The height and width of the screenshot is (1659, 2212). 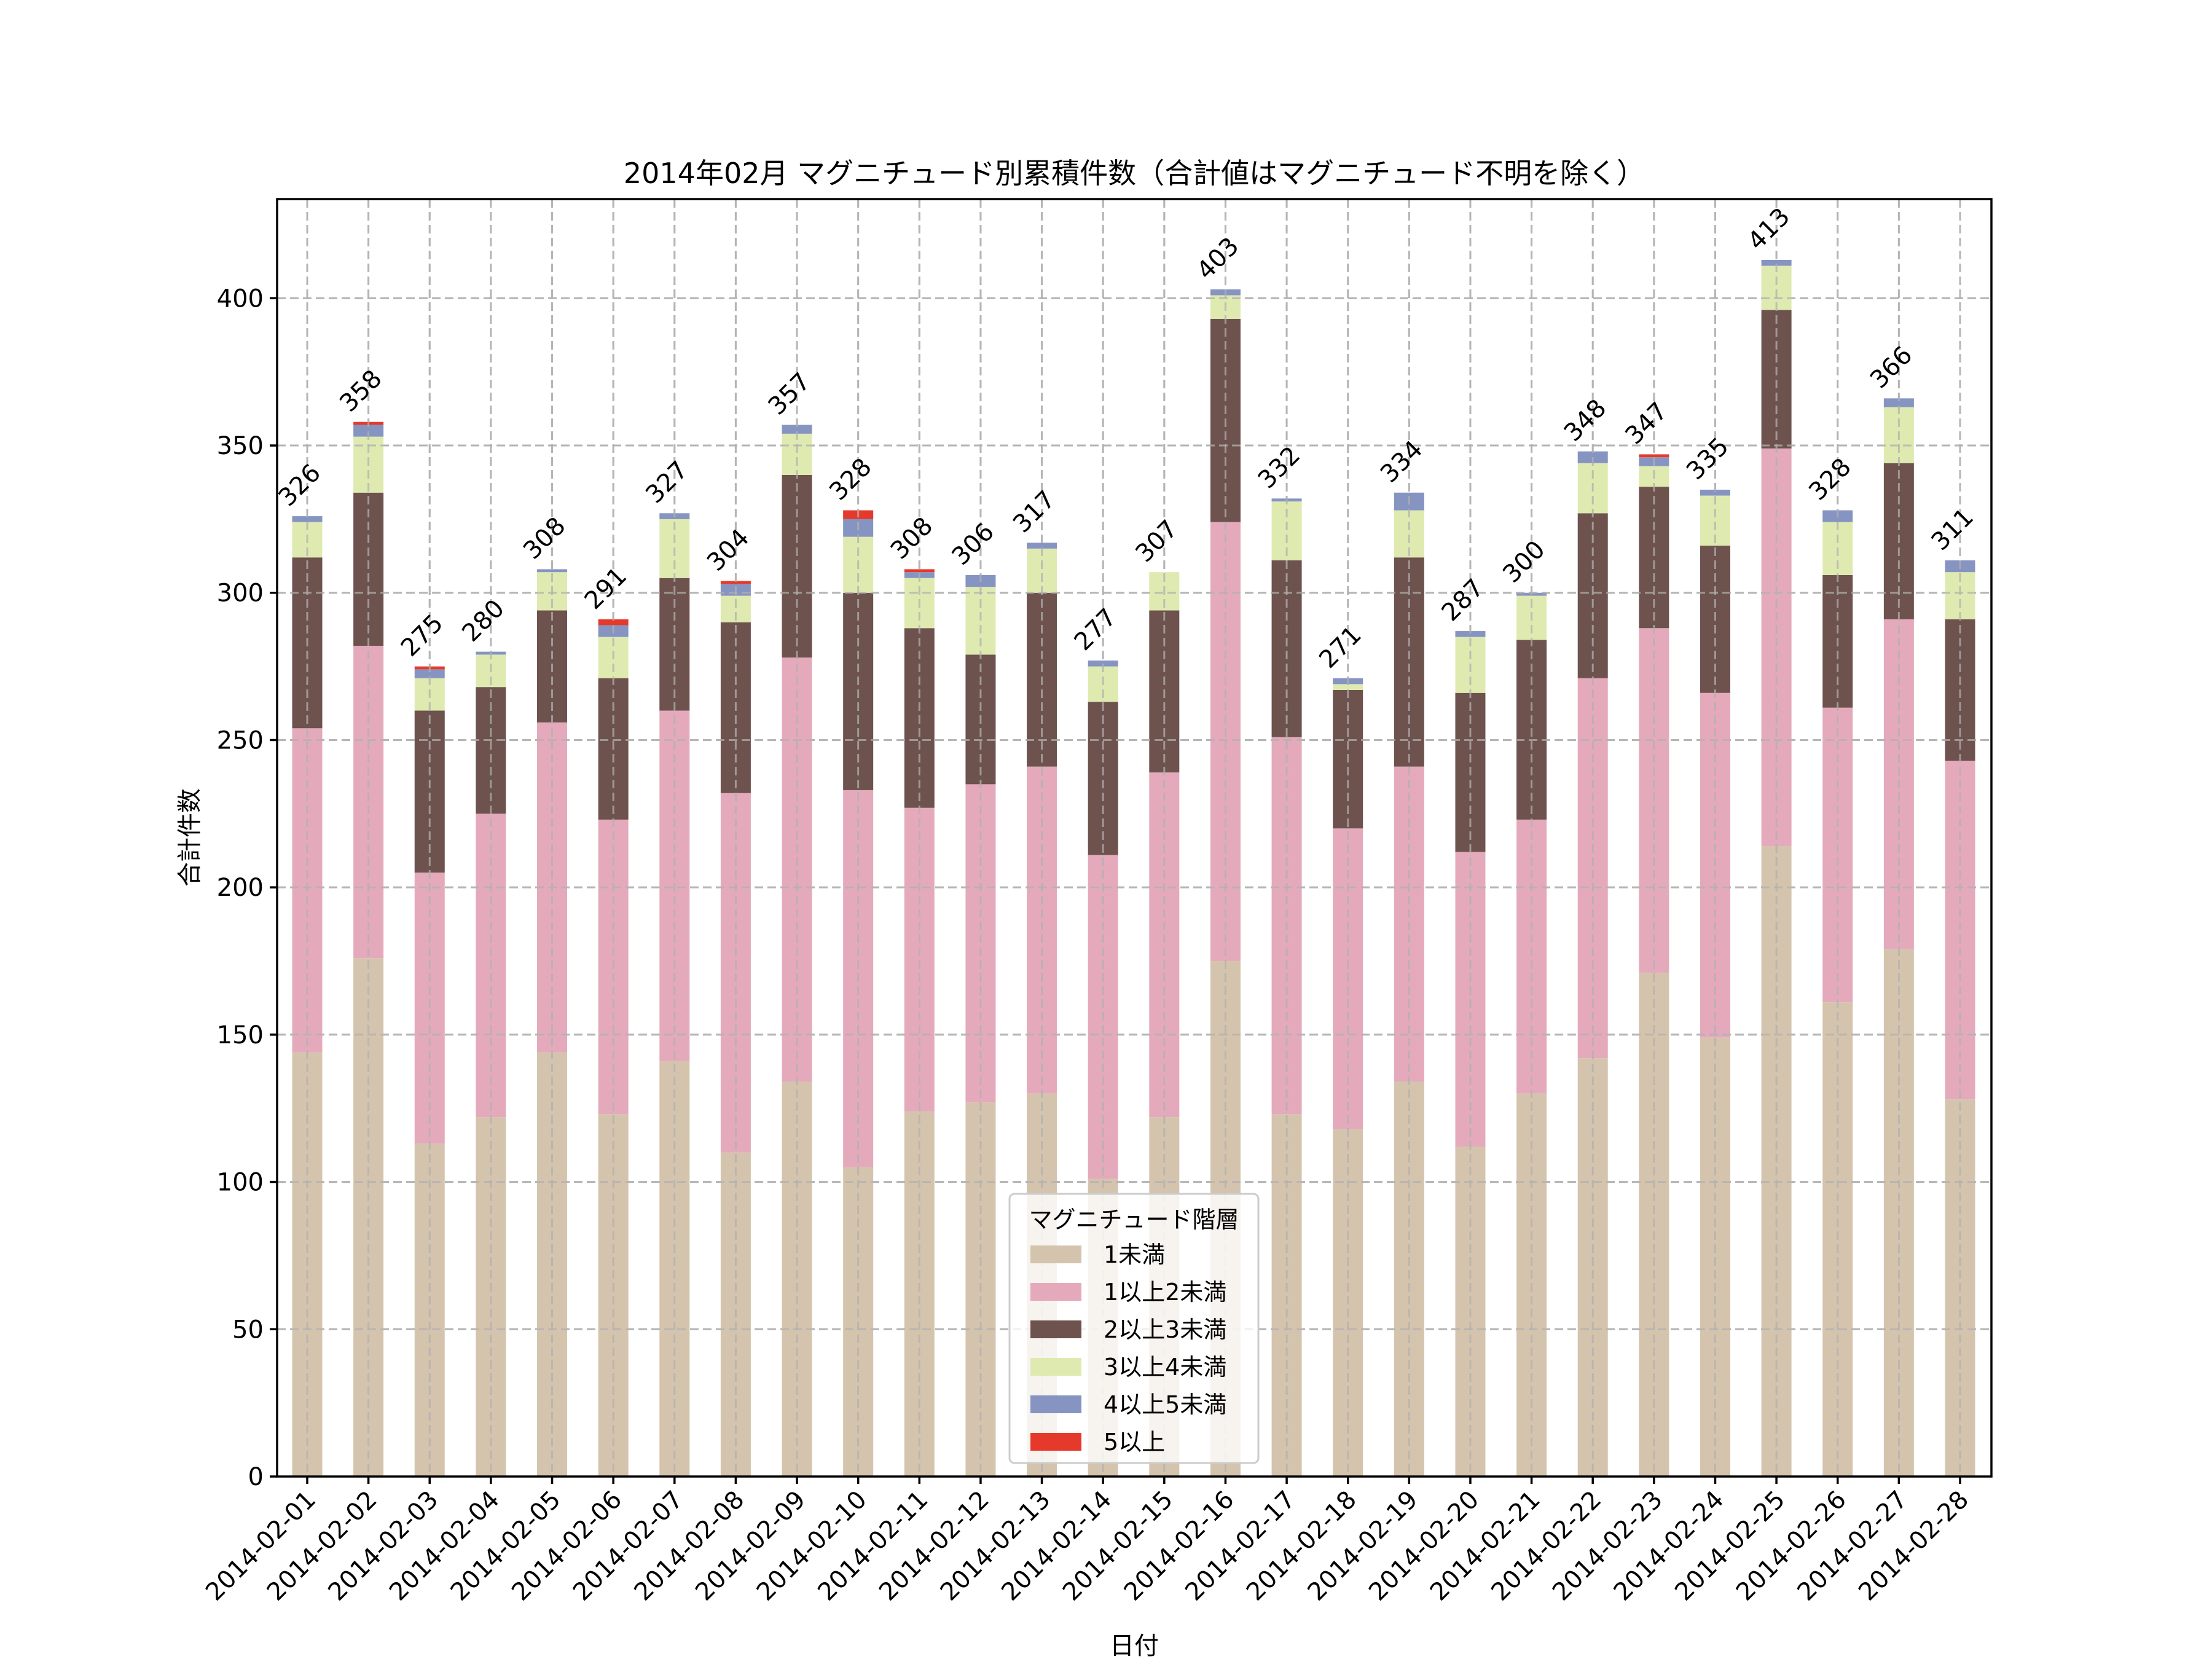 I want to click on y-axis-ticks: 0 50 100 150 200 250 300 350 400, so click(x=247, y=887).